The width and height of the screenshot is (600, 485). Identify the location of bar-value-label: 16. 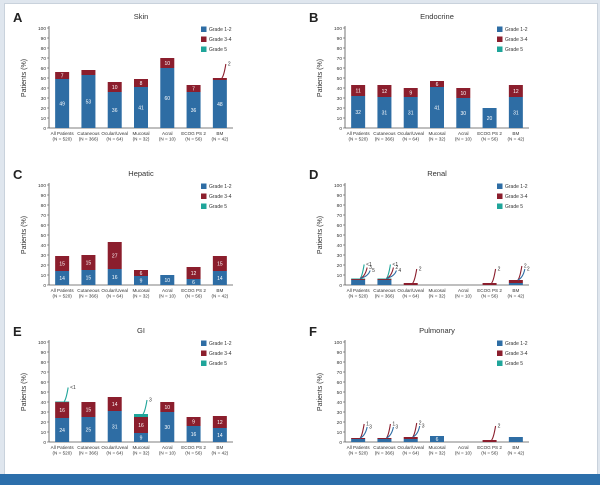
(115, 278).